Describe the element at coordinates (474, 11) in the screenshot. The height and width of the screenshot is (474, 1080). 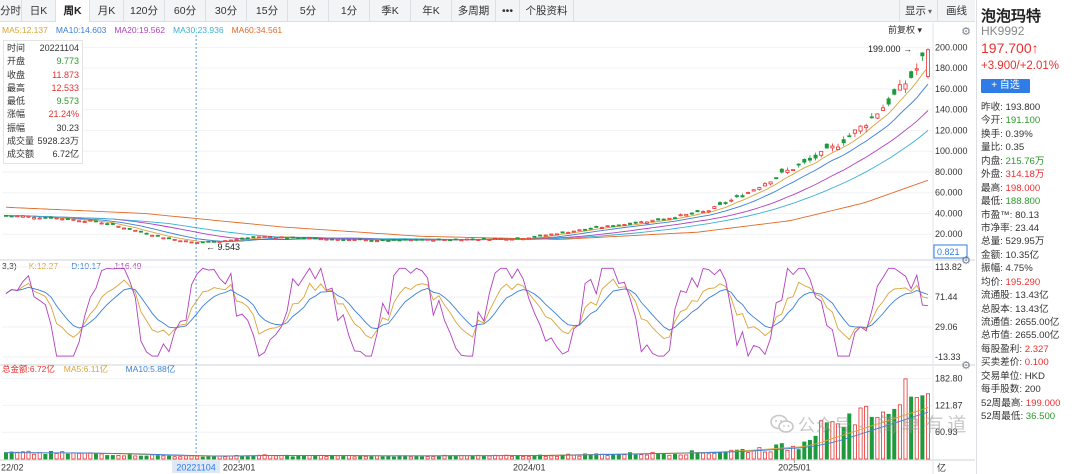
I see `tab-12: 多周期` at that location.